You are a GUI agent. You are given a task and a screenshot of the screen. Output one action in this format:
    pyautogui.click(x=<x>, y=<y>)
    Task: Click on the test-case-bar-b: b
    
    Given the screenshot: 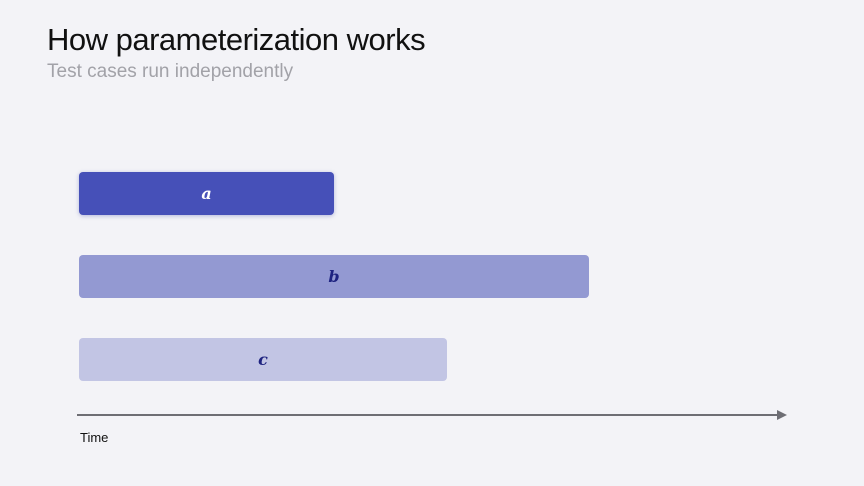 What is the action you would take?
    pyautogui.click(x=334, y=276)
    